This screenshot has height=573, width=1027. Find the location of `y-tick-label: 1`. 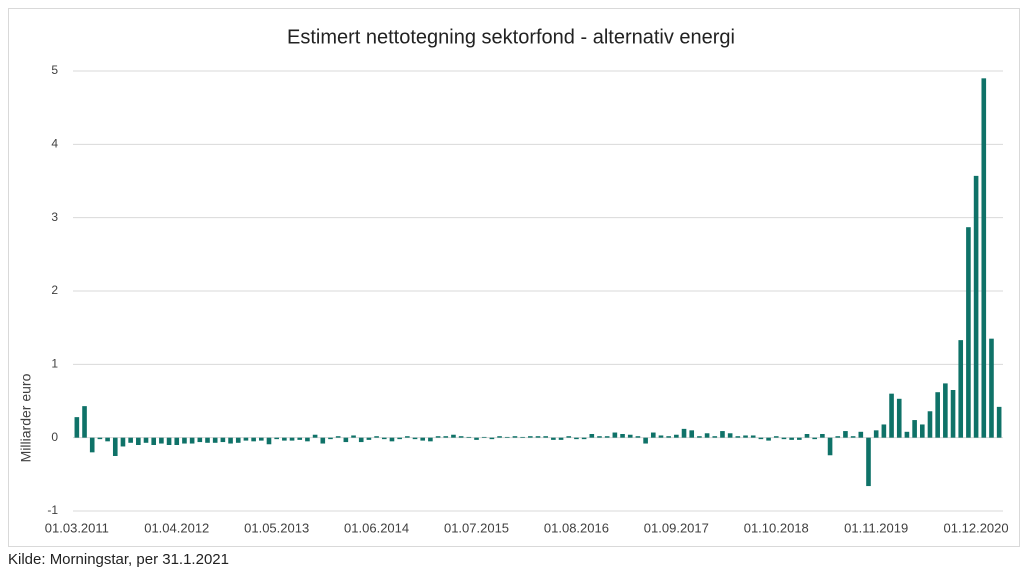

y-tick-label: 1 is located at coordinates (54, 364).